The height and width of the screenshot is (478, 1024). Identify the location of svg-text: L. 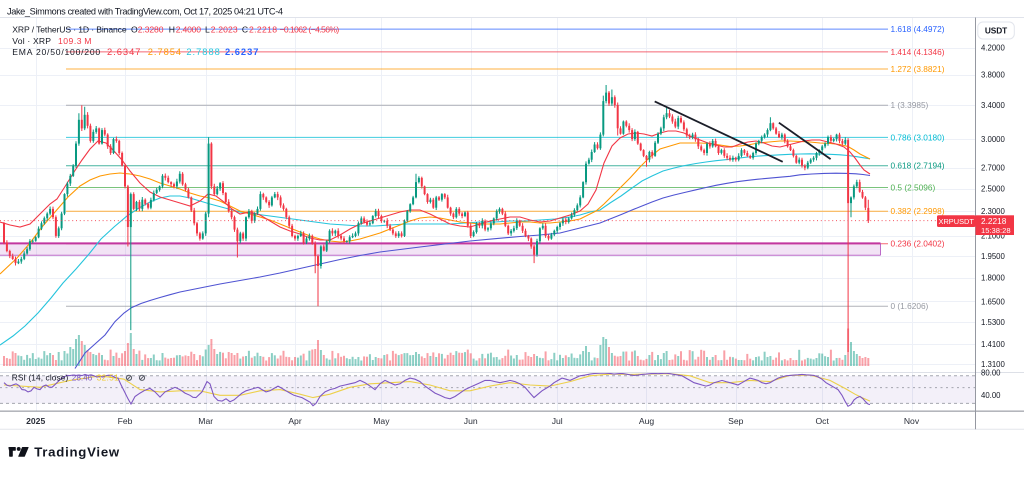
(207, 30).